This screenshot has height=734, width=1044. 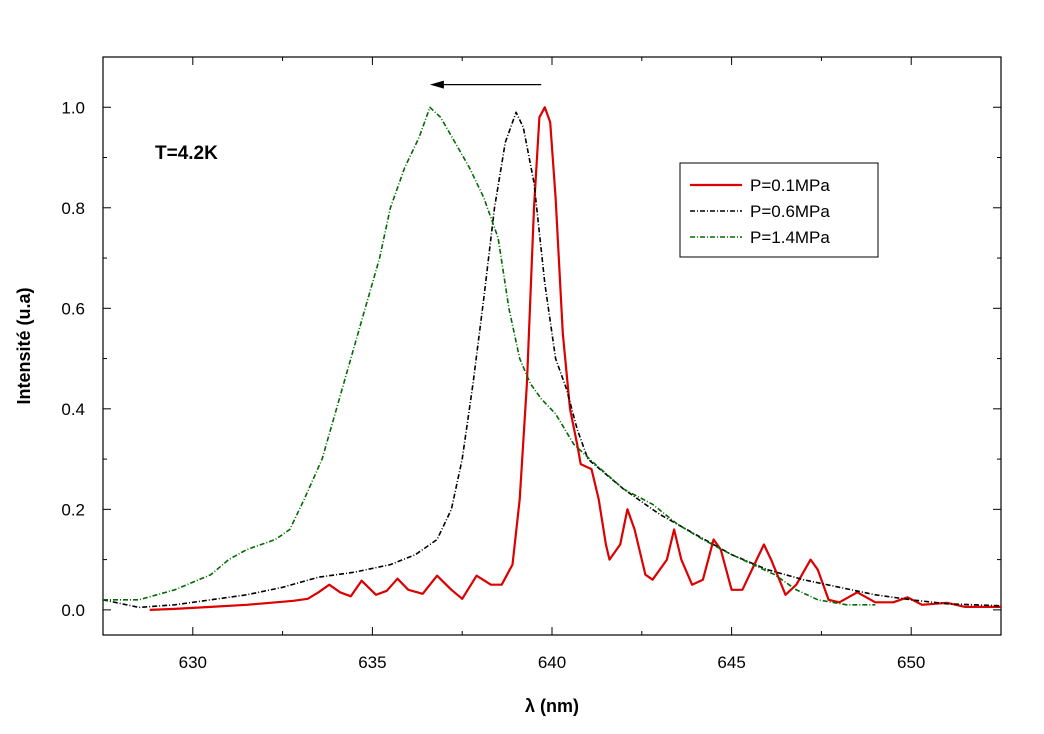 What do you see at coordinates (73, 107) in the screenshot?
I see `y-tick-label: 1.0` at bounding box center [73, 107].